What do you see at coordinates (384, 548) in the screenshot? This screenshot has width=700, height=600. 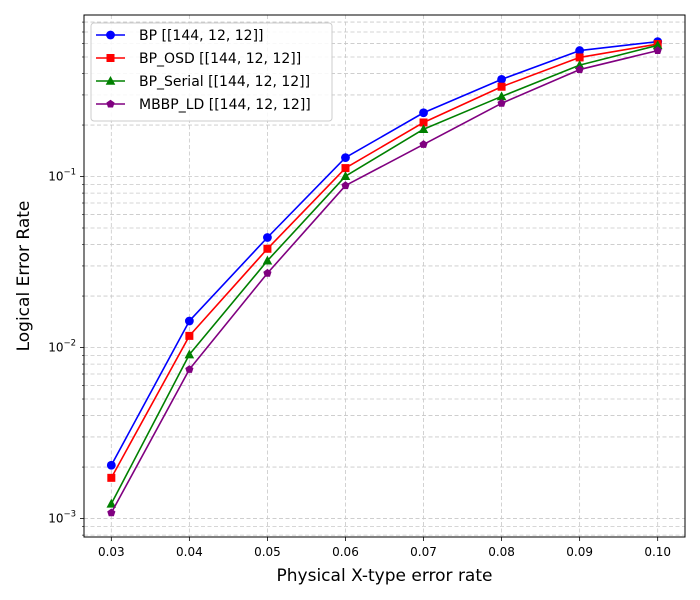 I see `x-axis: 0.03 0.04 0.05 0.06 0.07 0.08 0.09 0.10` at bounding box center [384, 548].